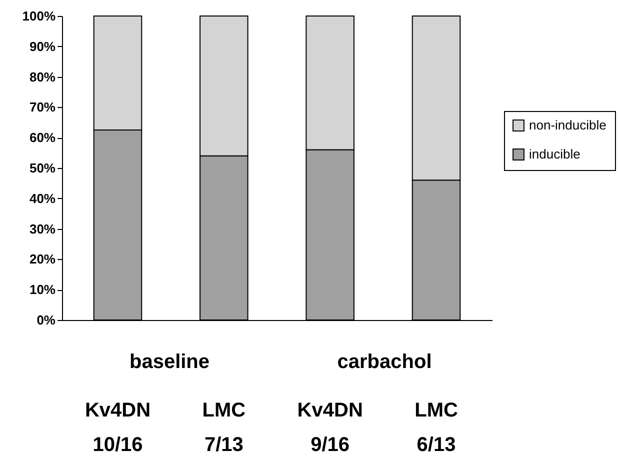 This screenshot has height=457, width=620. What do you see at coordinates (42, 198) in the screenshot?
I see `y-tick-label: 40%` at bounding box center [42, 198].